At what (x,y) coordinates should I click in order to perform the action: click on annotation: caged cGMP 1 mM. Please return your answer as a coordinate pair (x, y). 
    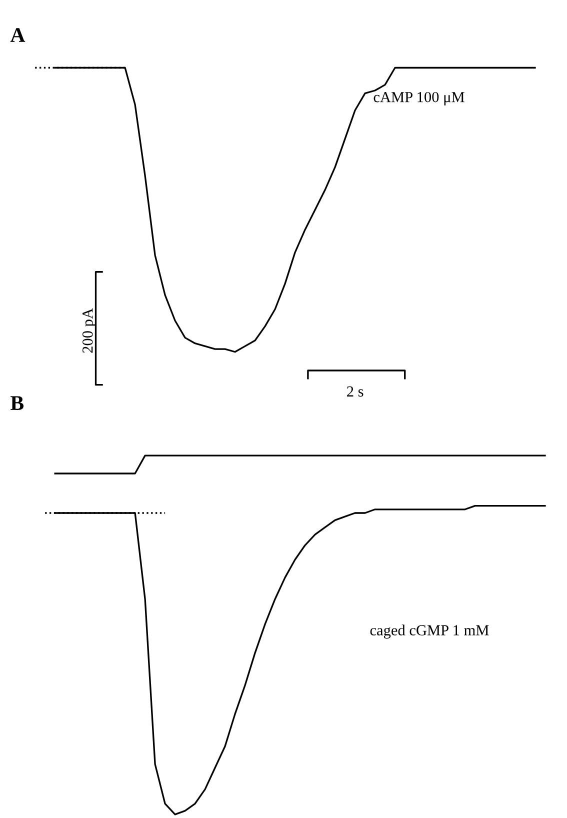
    Looking at the image, I should click on (429, 631).